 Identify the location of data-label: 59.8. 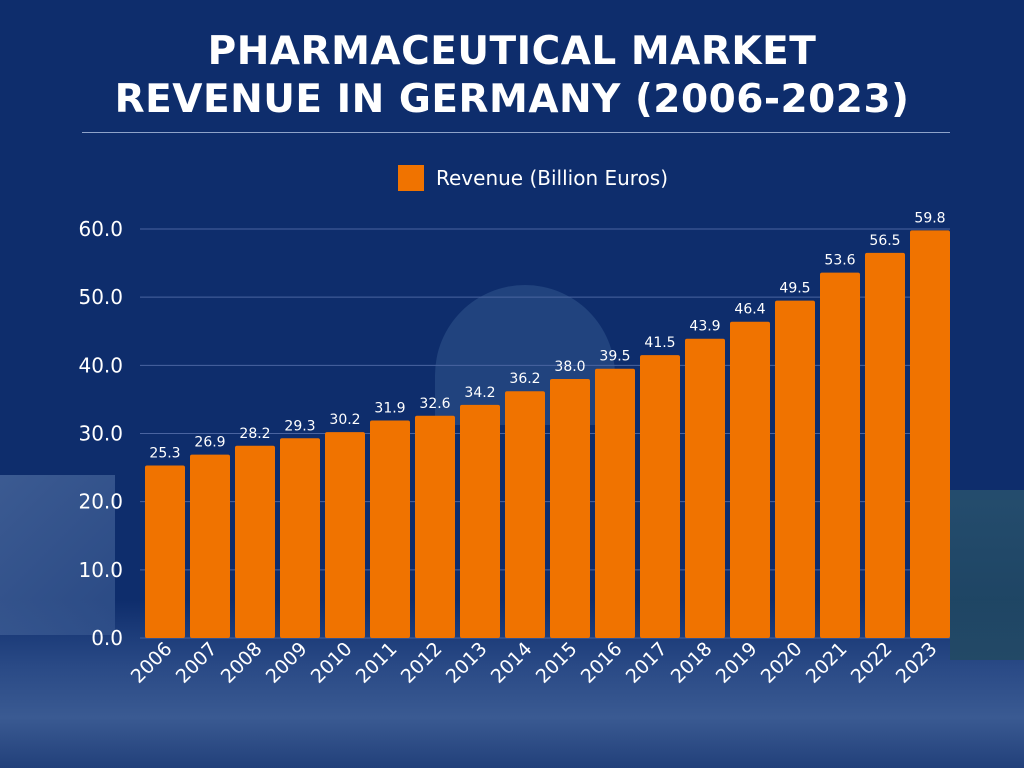
(929, 218).